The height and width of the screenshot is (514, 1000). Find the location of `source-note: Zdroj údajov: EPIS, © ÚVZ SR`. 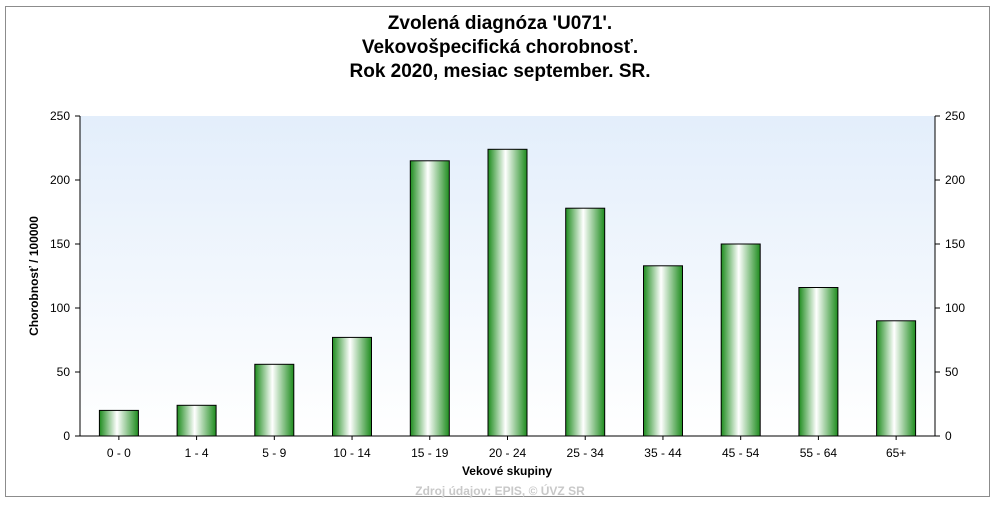

source-note: Zdroj údajov: EPIS, © ÚVZ SR is located at coordinates (500, 491).